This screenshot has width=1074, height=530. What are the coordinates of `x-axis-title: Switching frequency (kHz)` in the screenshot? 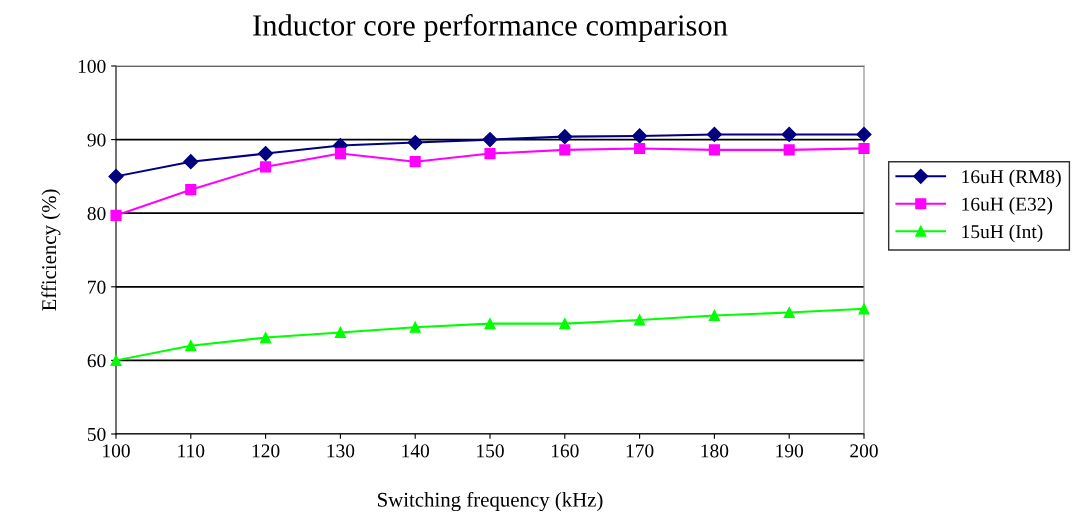 It's located at (490, 501).